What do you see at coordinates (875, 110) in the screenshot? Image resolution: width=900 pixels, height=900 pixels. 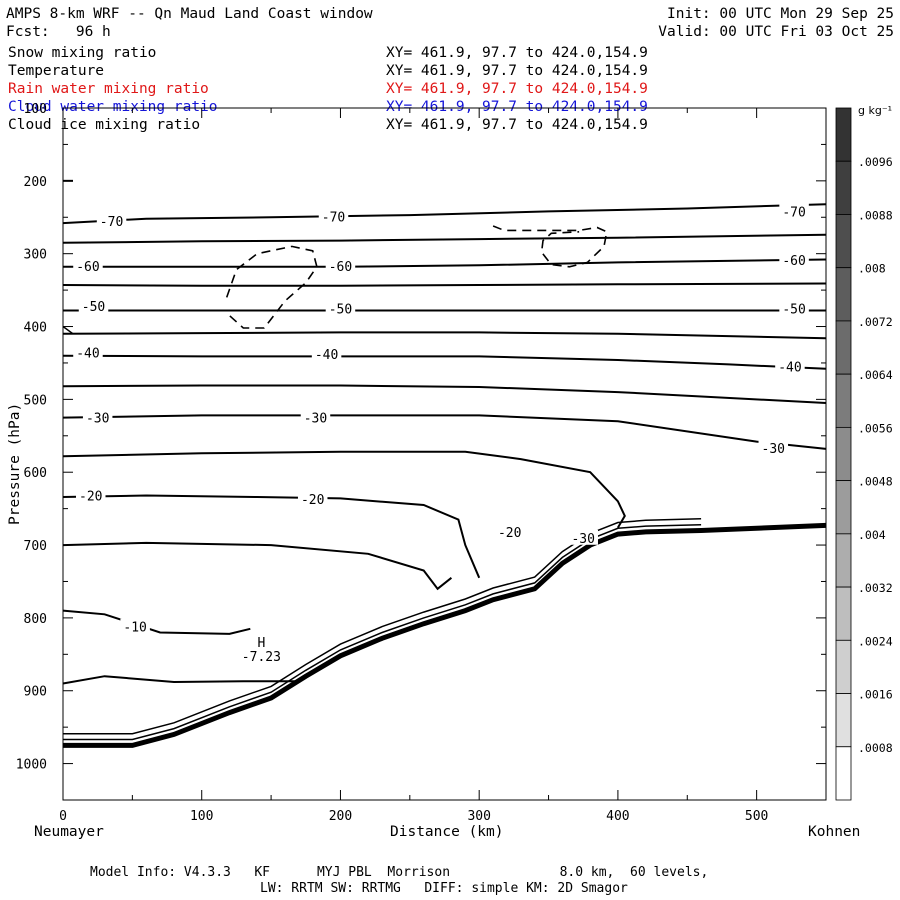 I see `colorbar-unit: g kg⁻¹` at bounding box center [875, 110].